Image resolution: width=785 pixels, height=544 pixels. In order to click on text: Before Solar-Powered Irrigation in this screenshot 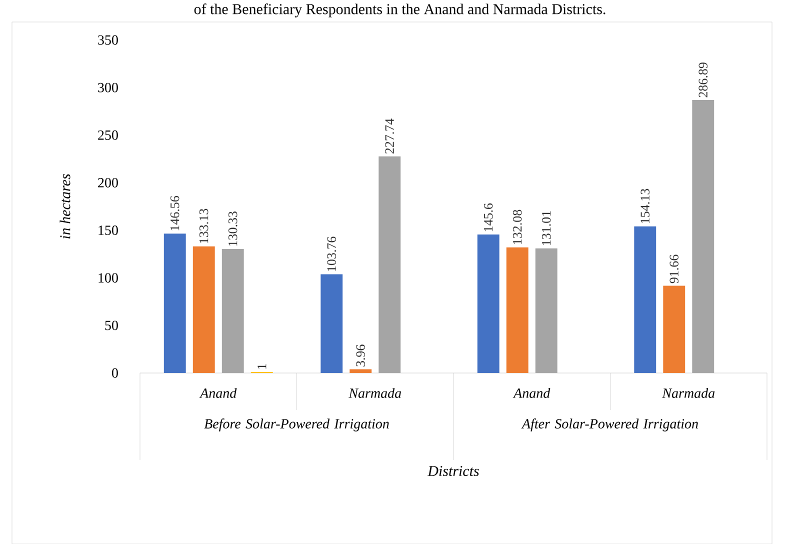, I will do `click(296, 425)`.